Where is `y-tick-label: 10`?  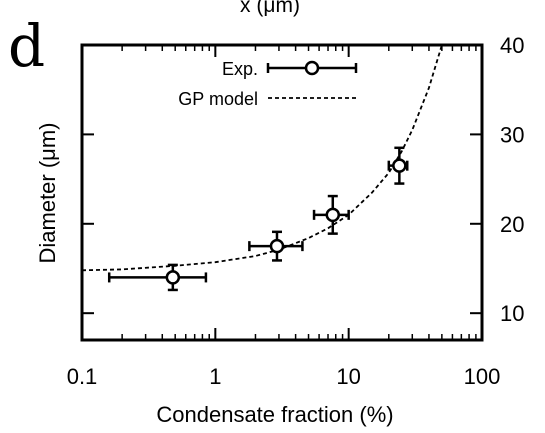
y-tick-label: 10 is located at coordinates (512, 313).